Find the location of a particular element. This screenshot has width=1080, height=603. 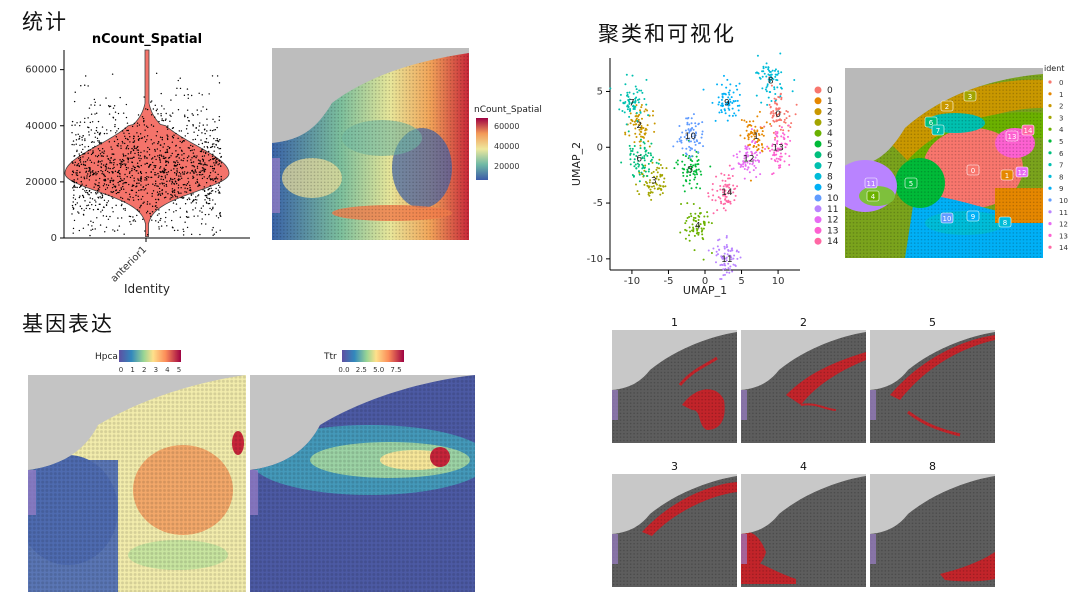

umap-cluster-label: 10 is located at coordinates (691, 137).